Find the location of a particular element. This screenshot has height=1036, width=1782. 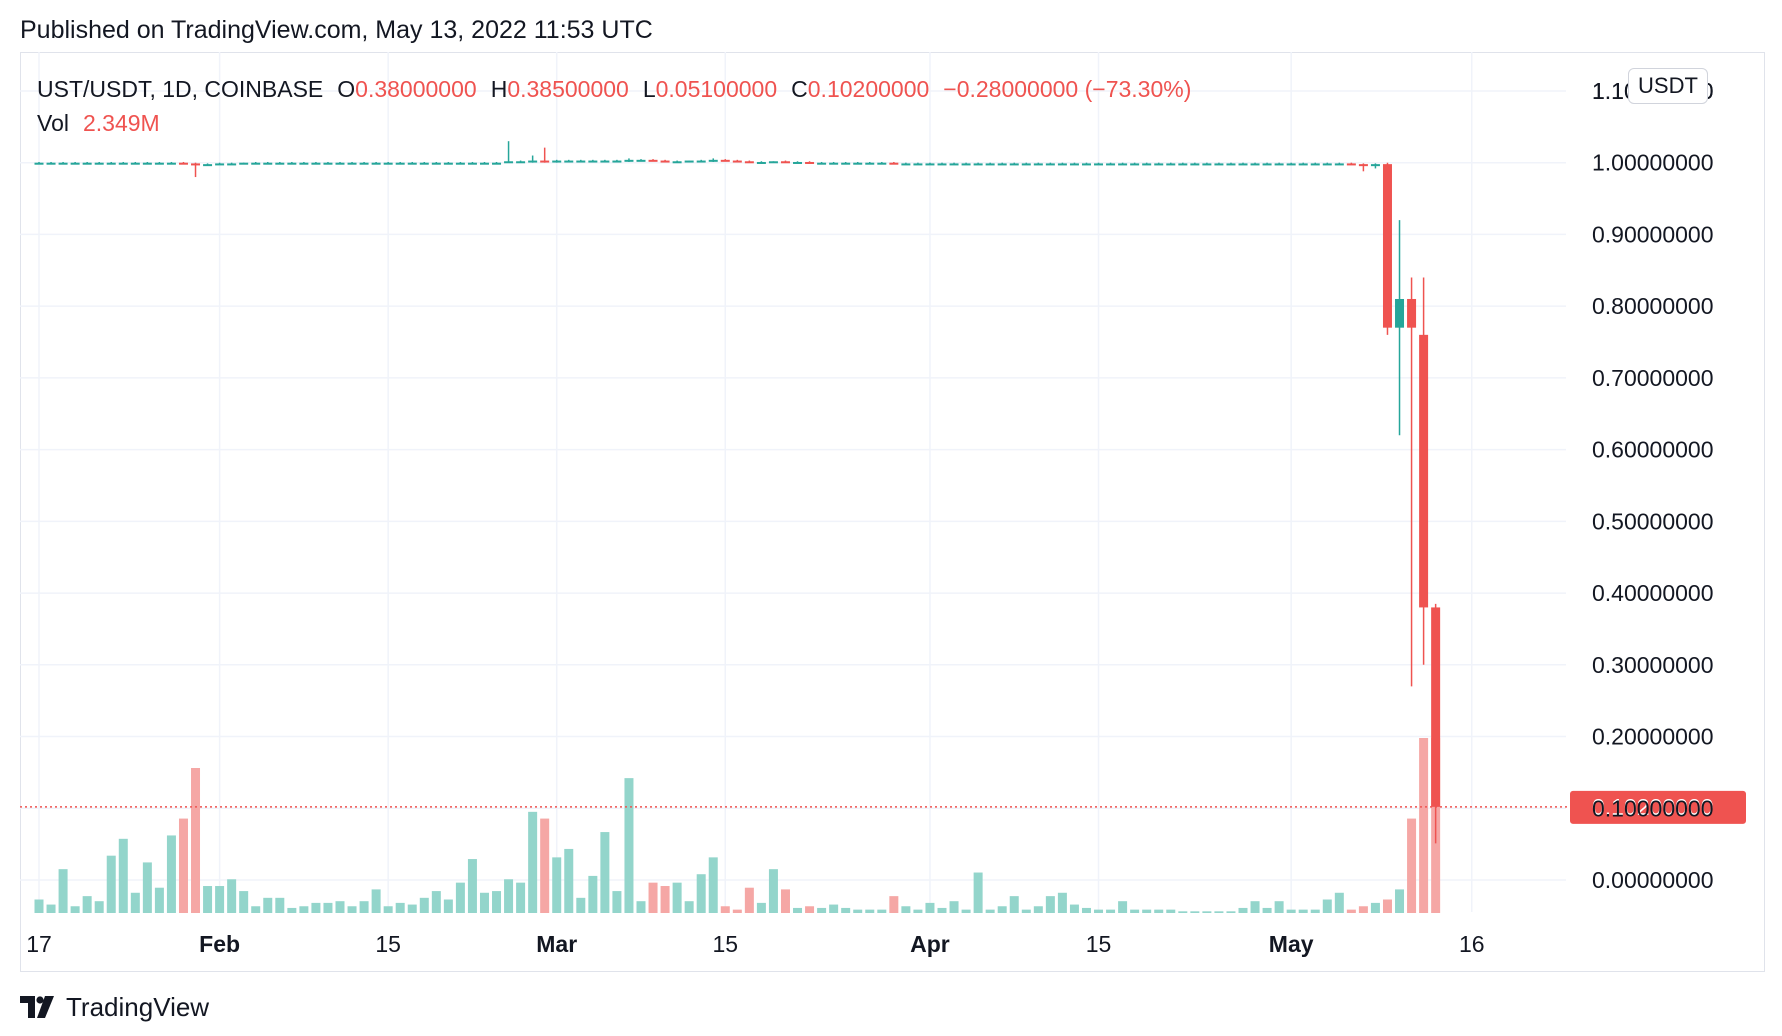

symbol-label: UST/USDT, 1D, COINBASE is located at coordinates (180, 89).